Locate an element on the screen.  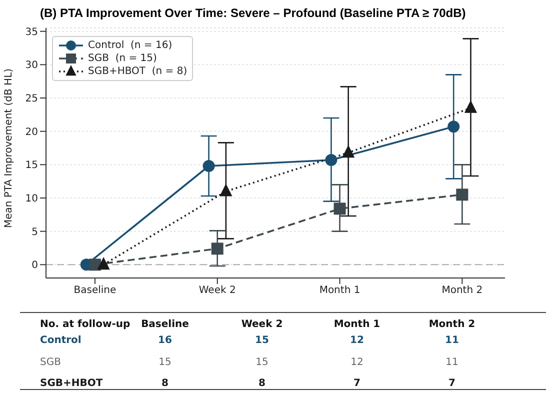
y-tick-label: 10 is located at coordinates (31, 199).